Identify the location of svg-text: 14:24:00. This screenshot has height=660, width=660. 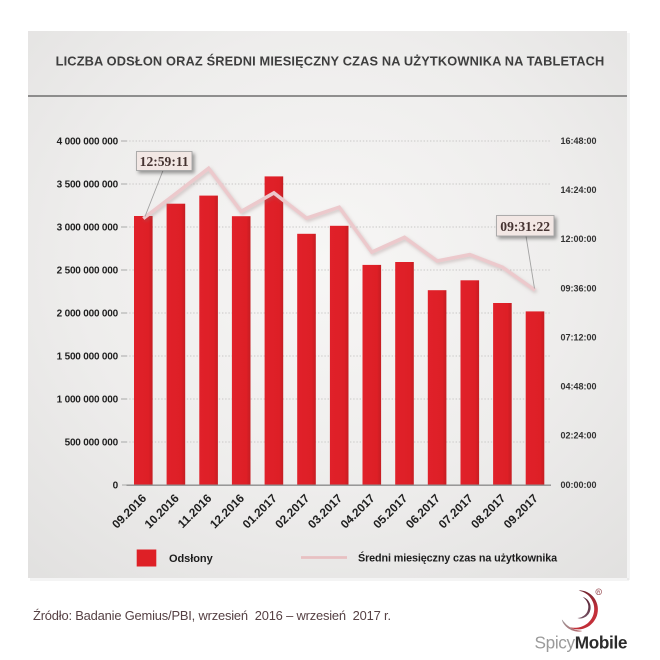
(579, 190).